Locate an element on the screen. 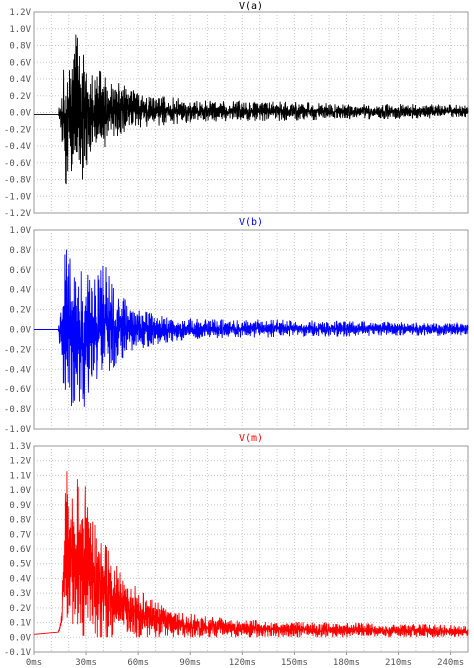 This screenshot has width=474, height=668. y-tick-label: 0.7V is located at coordinates (20, 535).